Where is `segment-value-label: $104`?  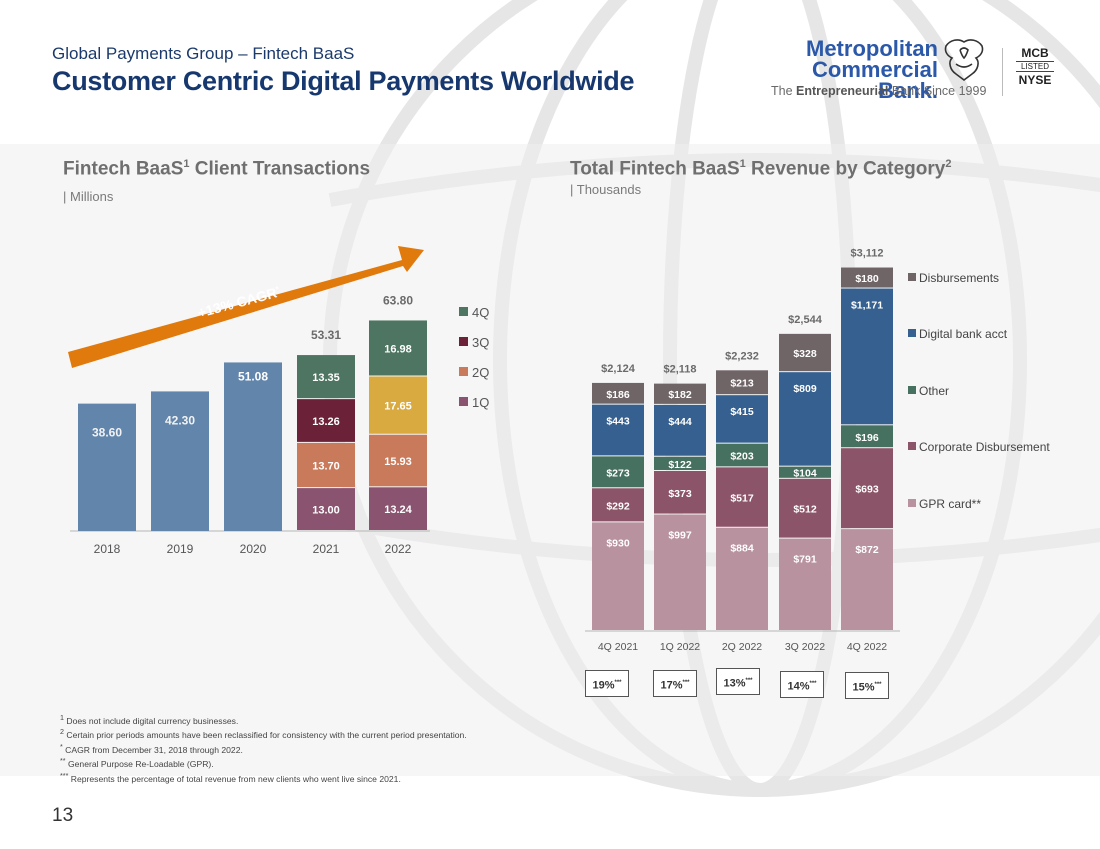
segment-value-label: $104 is located at coordinates (805, 474).